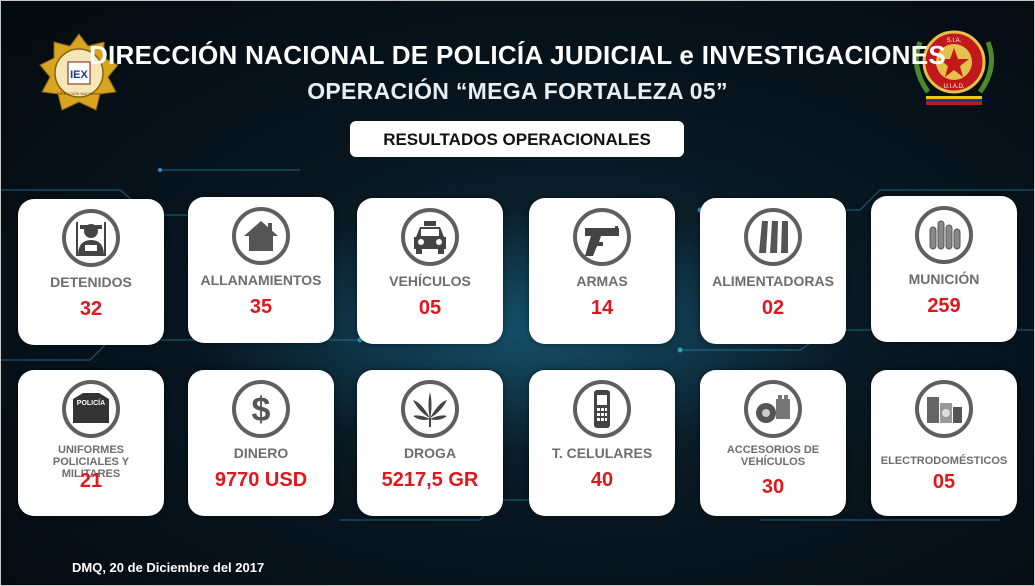 The height and width of the screenshot is (586, 1035). What do you see at coordinates (954, 66) in the screenshot?
I see `unit-emblem-logo: S.I.A. U.I.A.D.` at bounding box center [954, 66].